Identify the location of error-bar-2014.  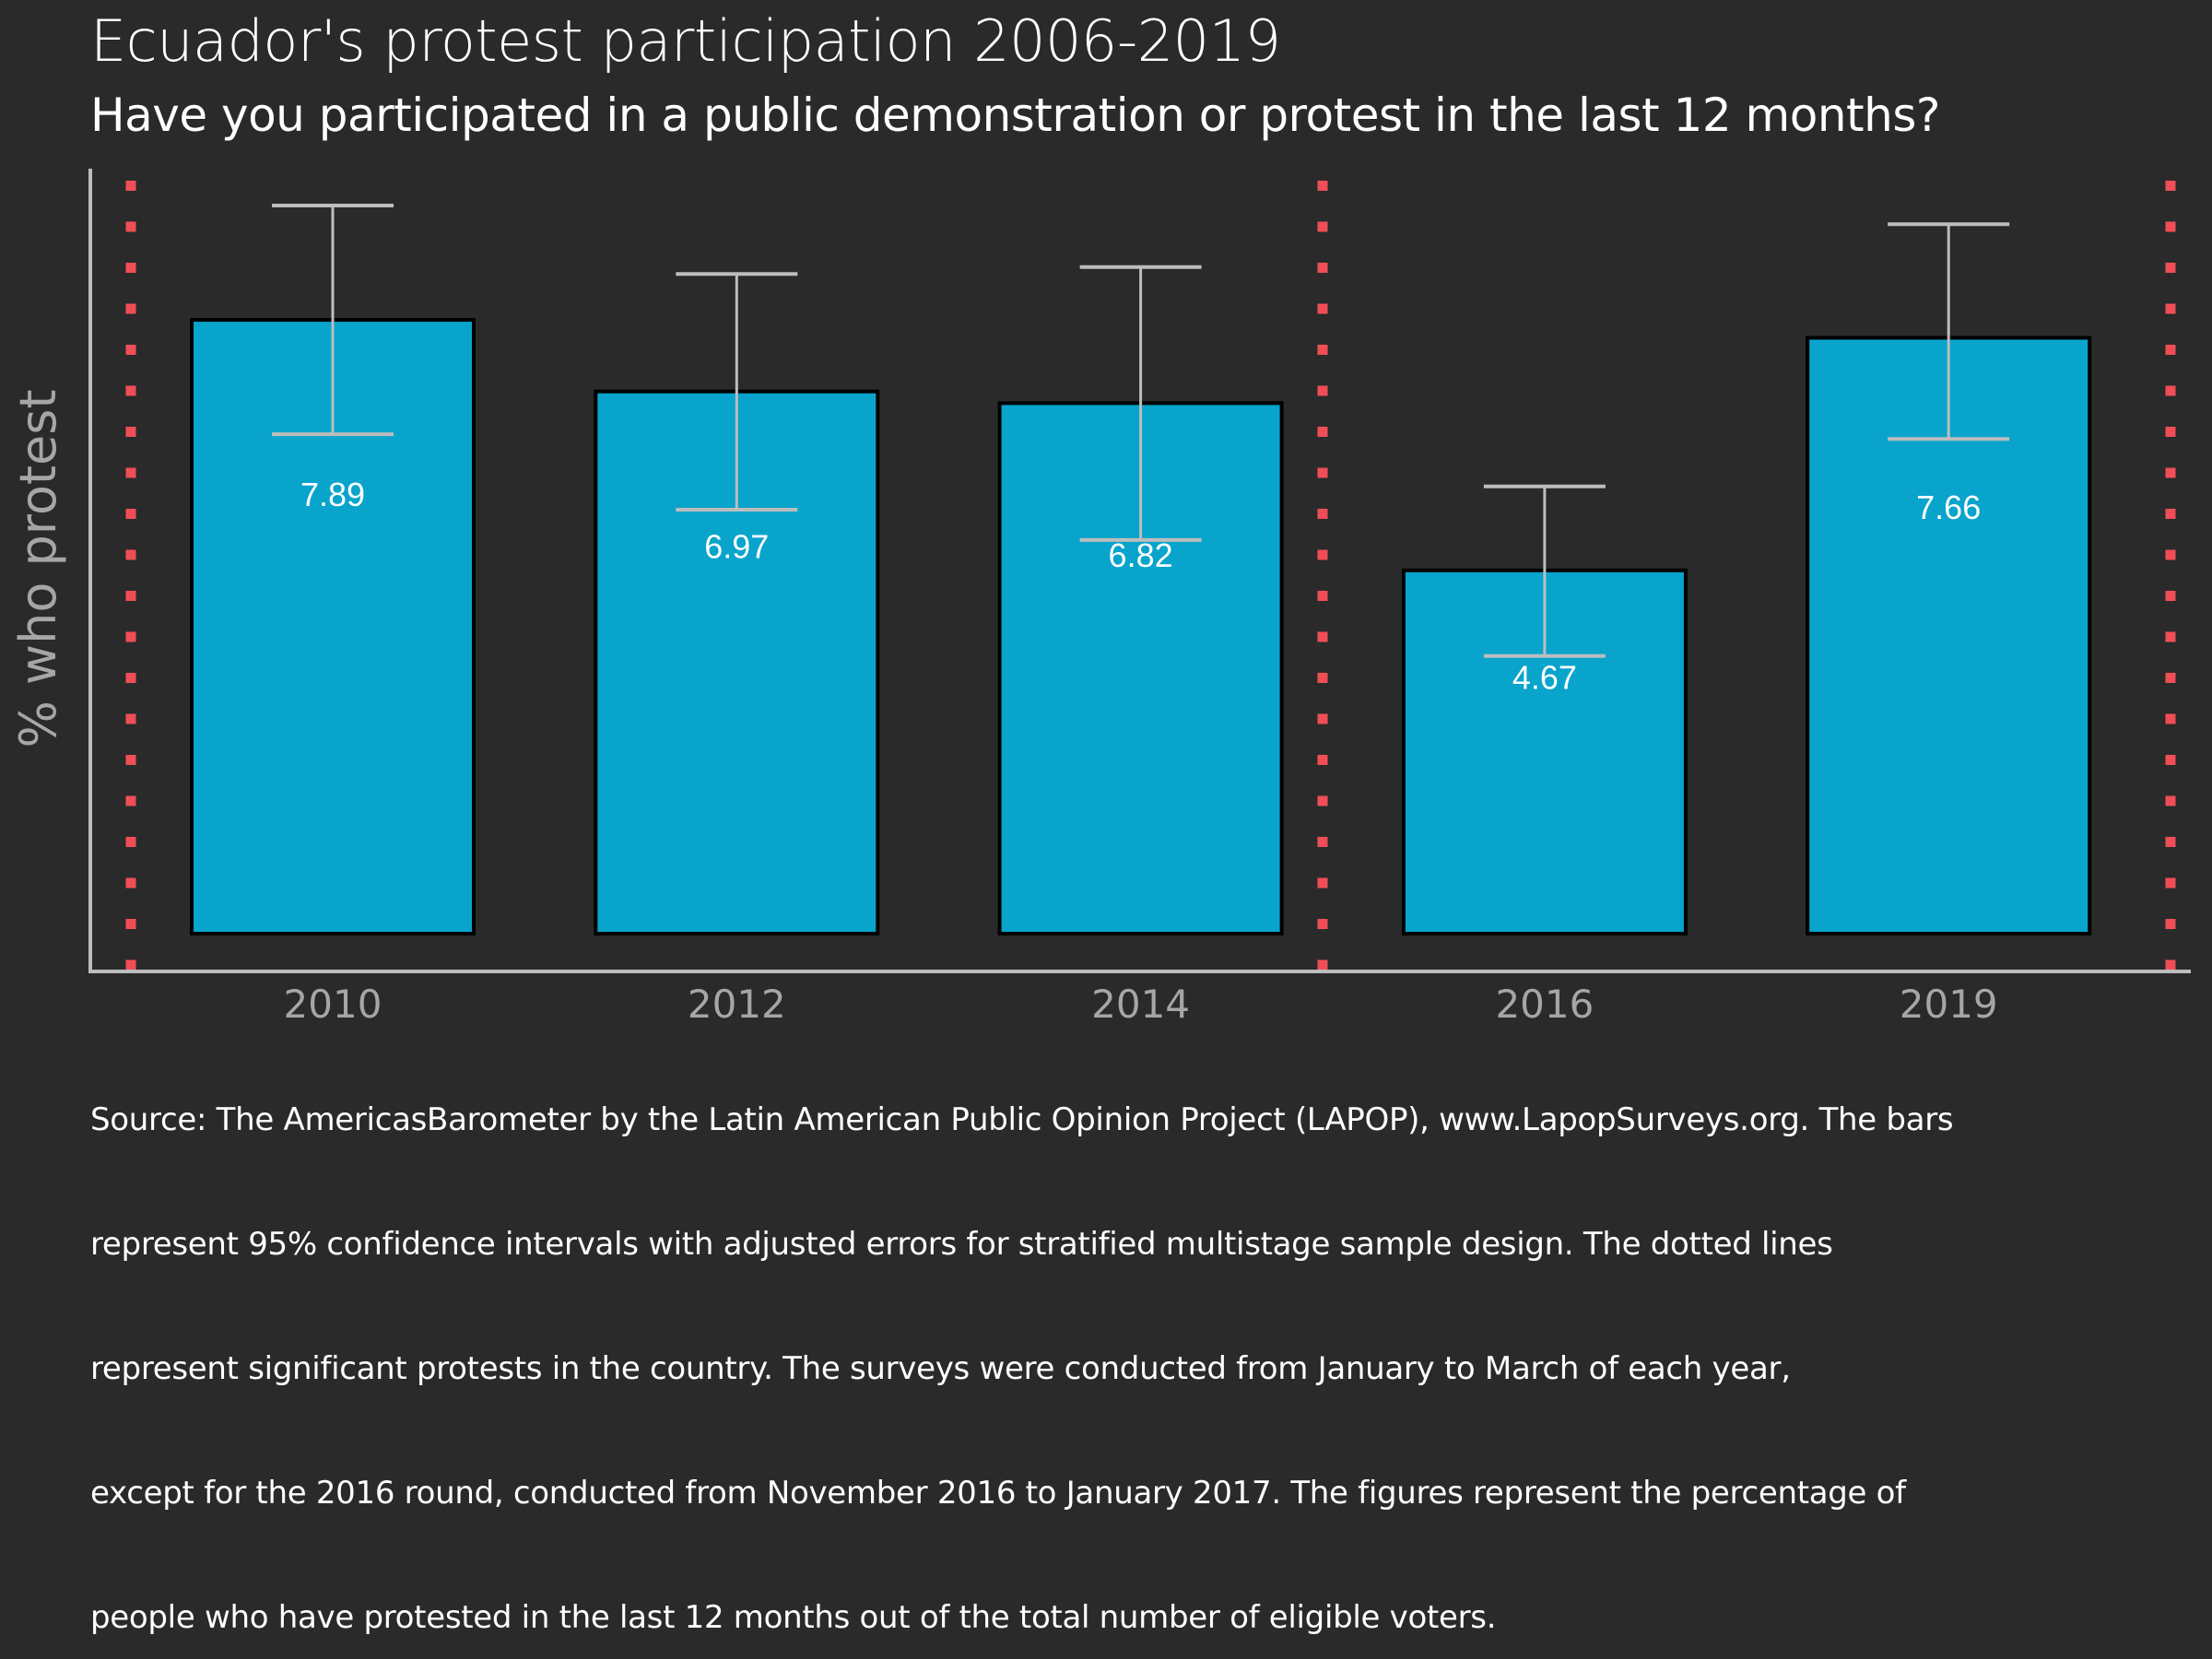
(1140, 403).